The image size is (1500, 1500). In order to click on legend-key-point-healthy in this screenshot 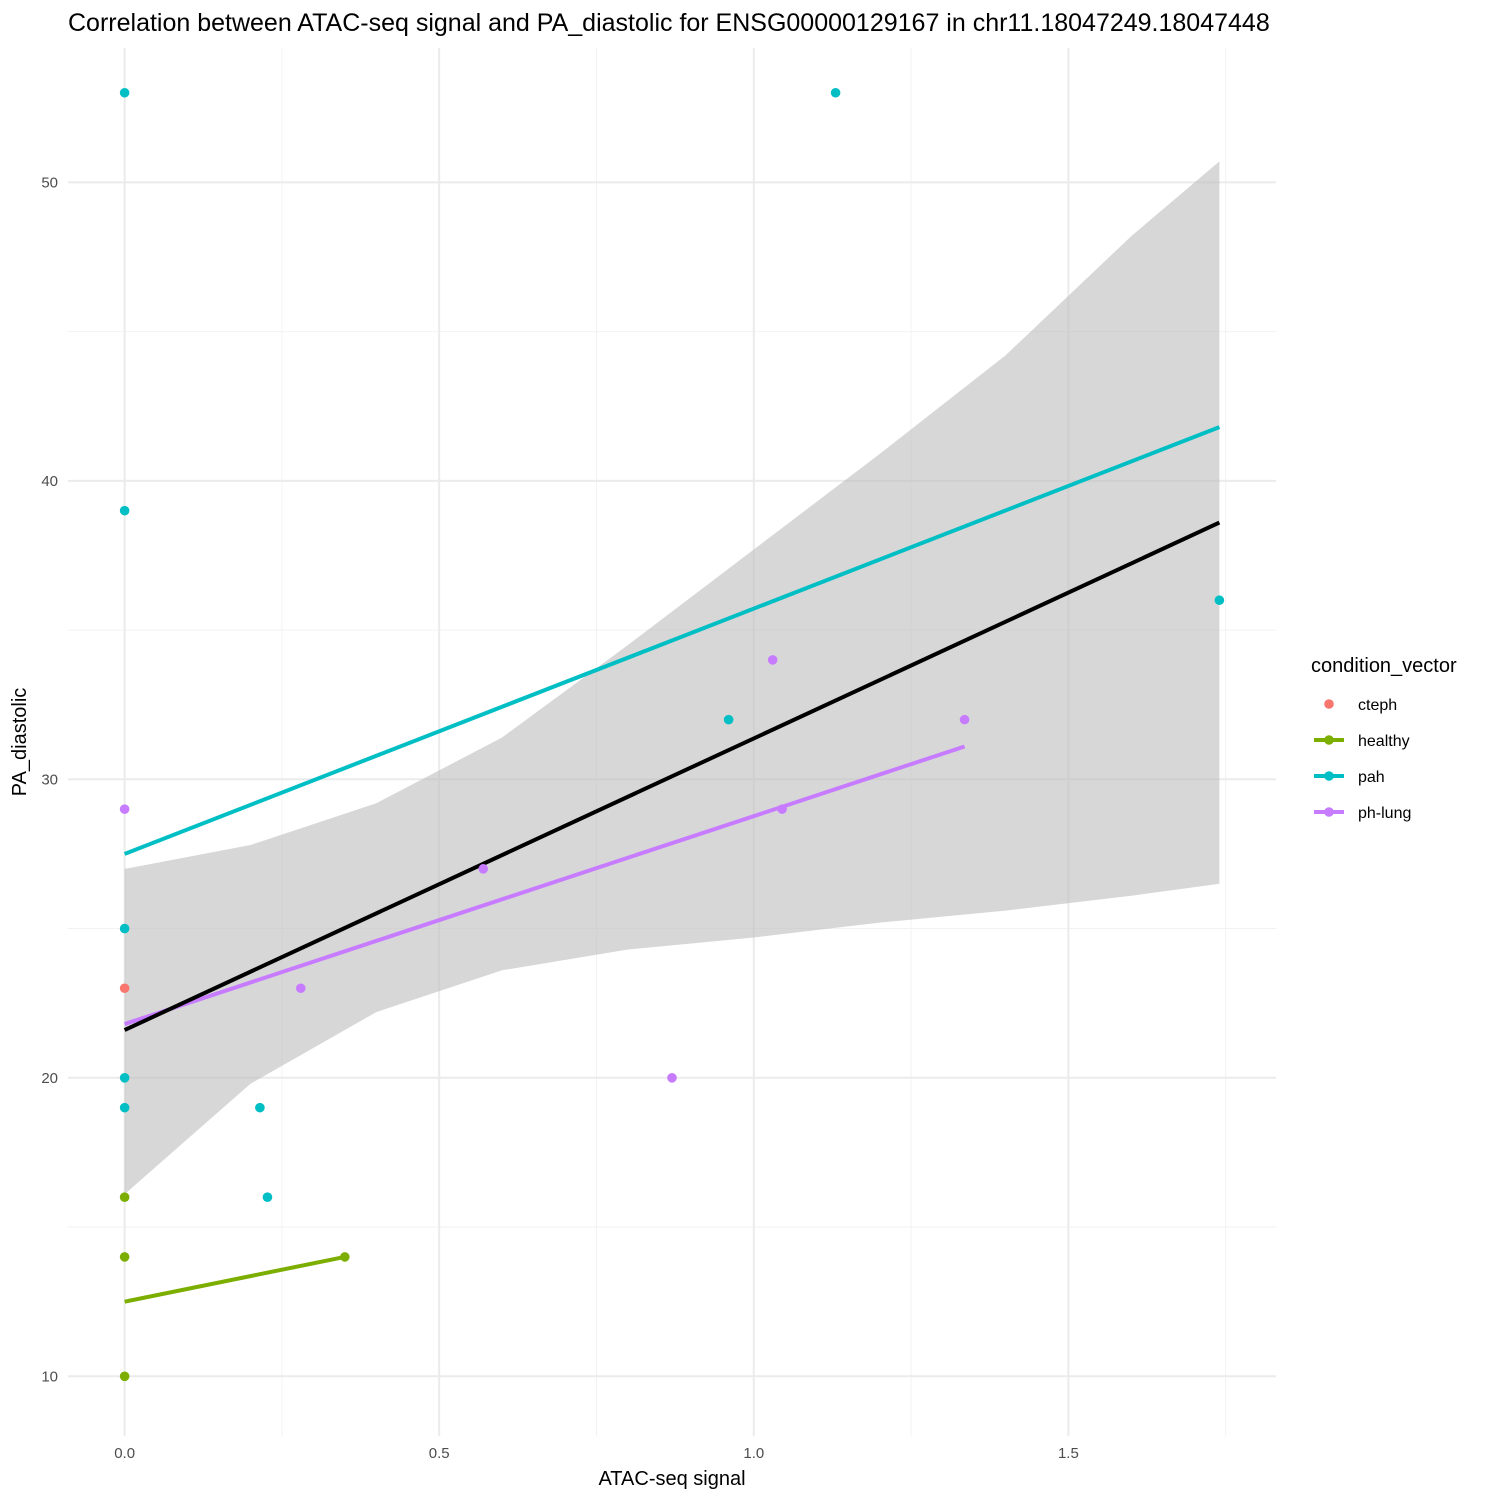, I will do `click(1329, 740)`.